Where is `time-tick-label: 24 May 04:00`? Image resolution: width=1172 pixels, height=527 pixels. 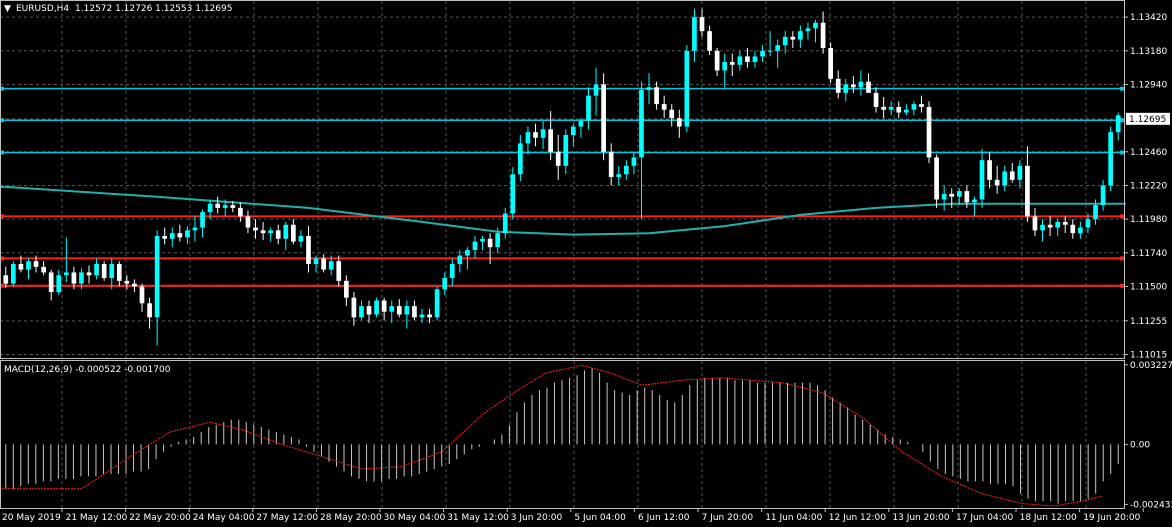
time-tick-label: 24 May 04:00 is located at coordinates (224, 518).